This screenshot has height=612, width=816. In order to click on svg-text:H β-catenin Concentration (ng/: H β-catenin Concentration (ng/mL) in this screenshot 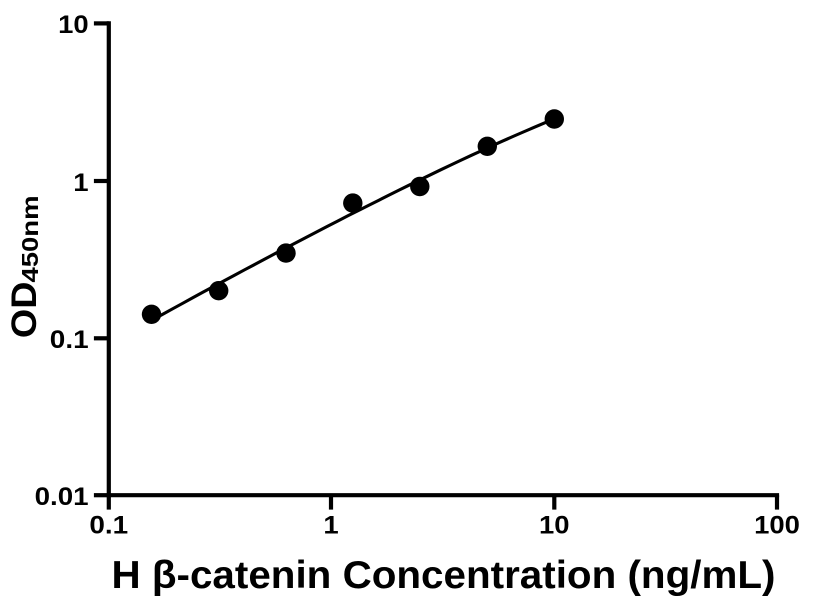, I will do `click(444, 575)`.